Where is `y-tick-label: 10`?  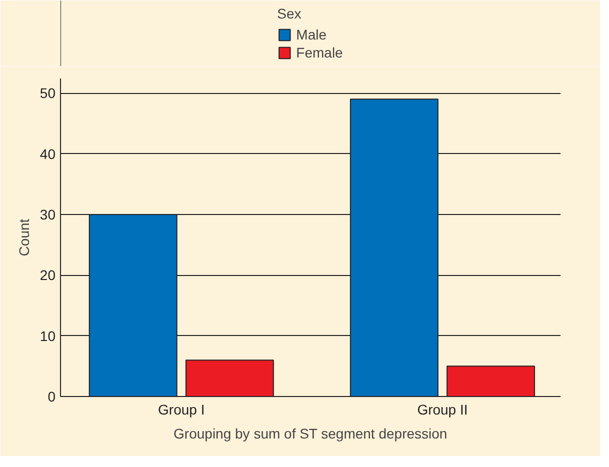 y-tick-label: 10 is located at coordinates (48, 336).